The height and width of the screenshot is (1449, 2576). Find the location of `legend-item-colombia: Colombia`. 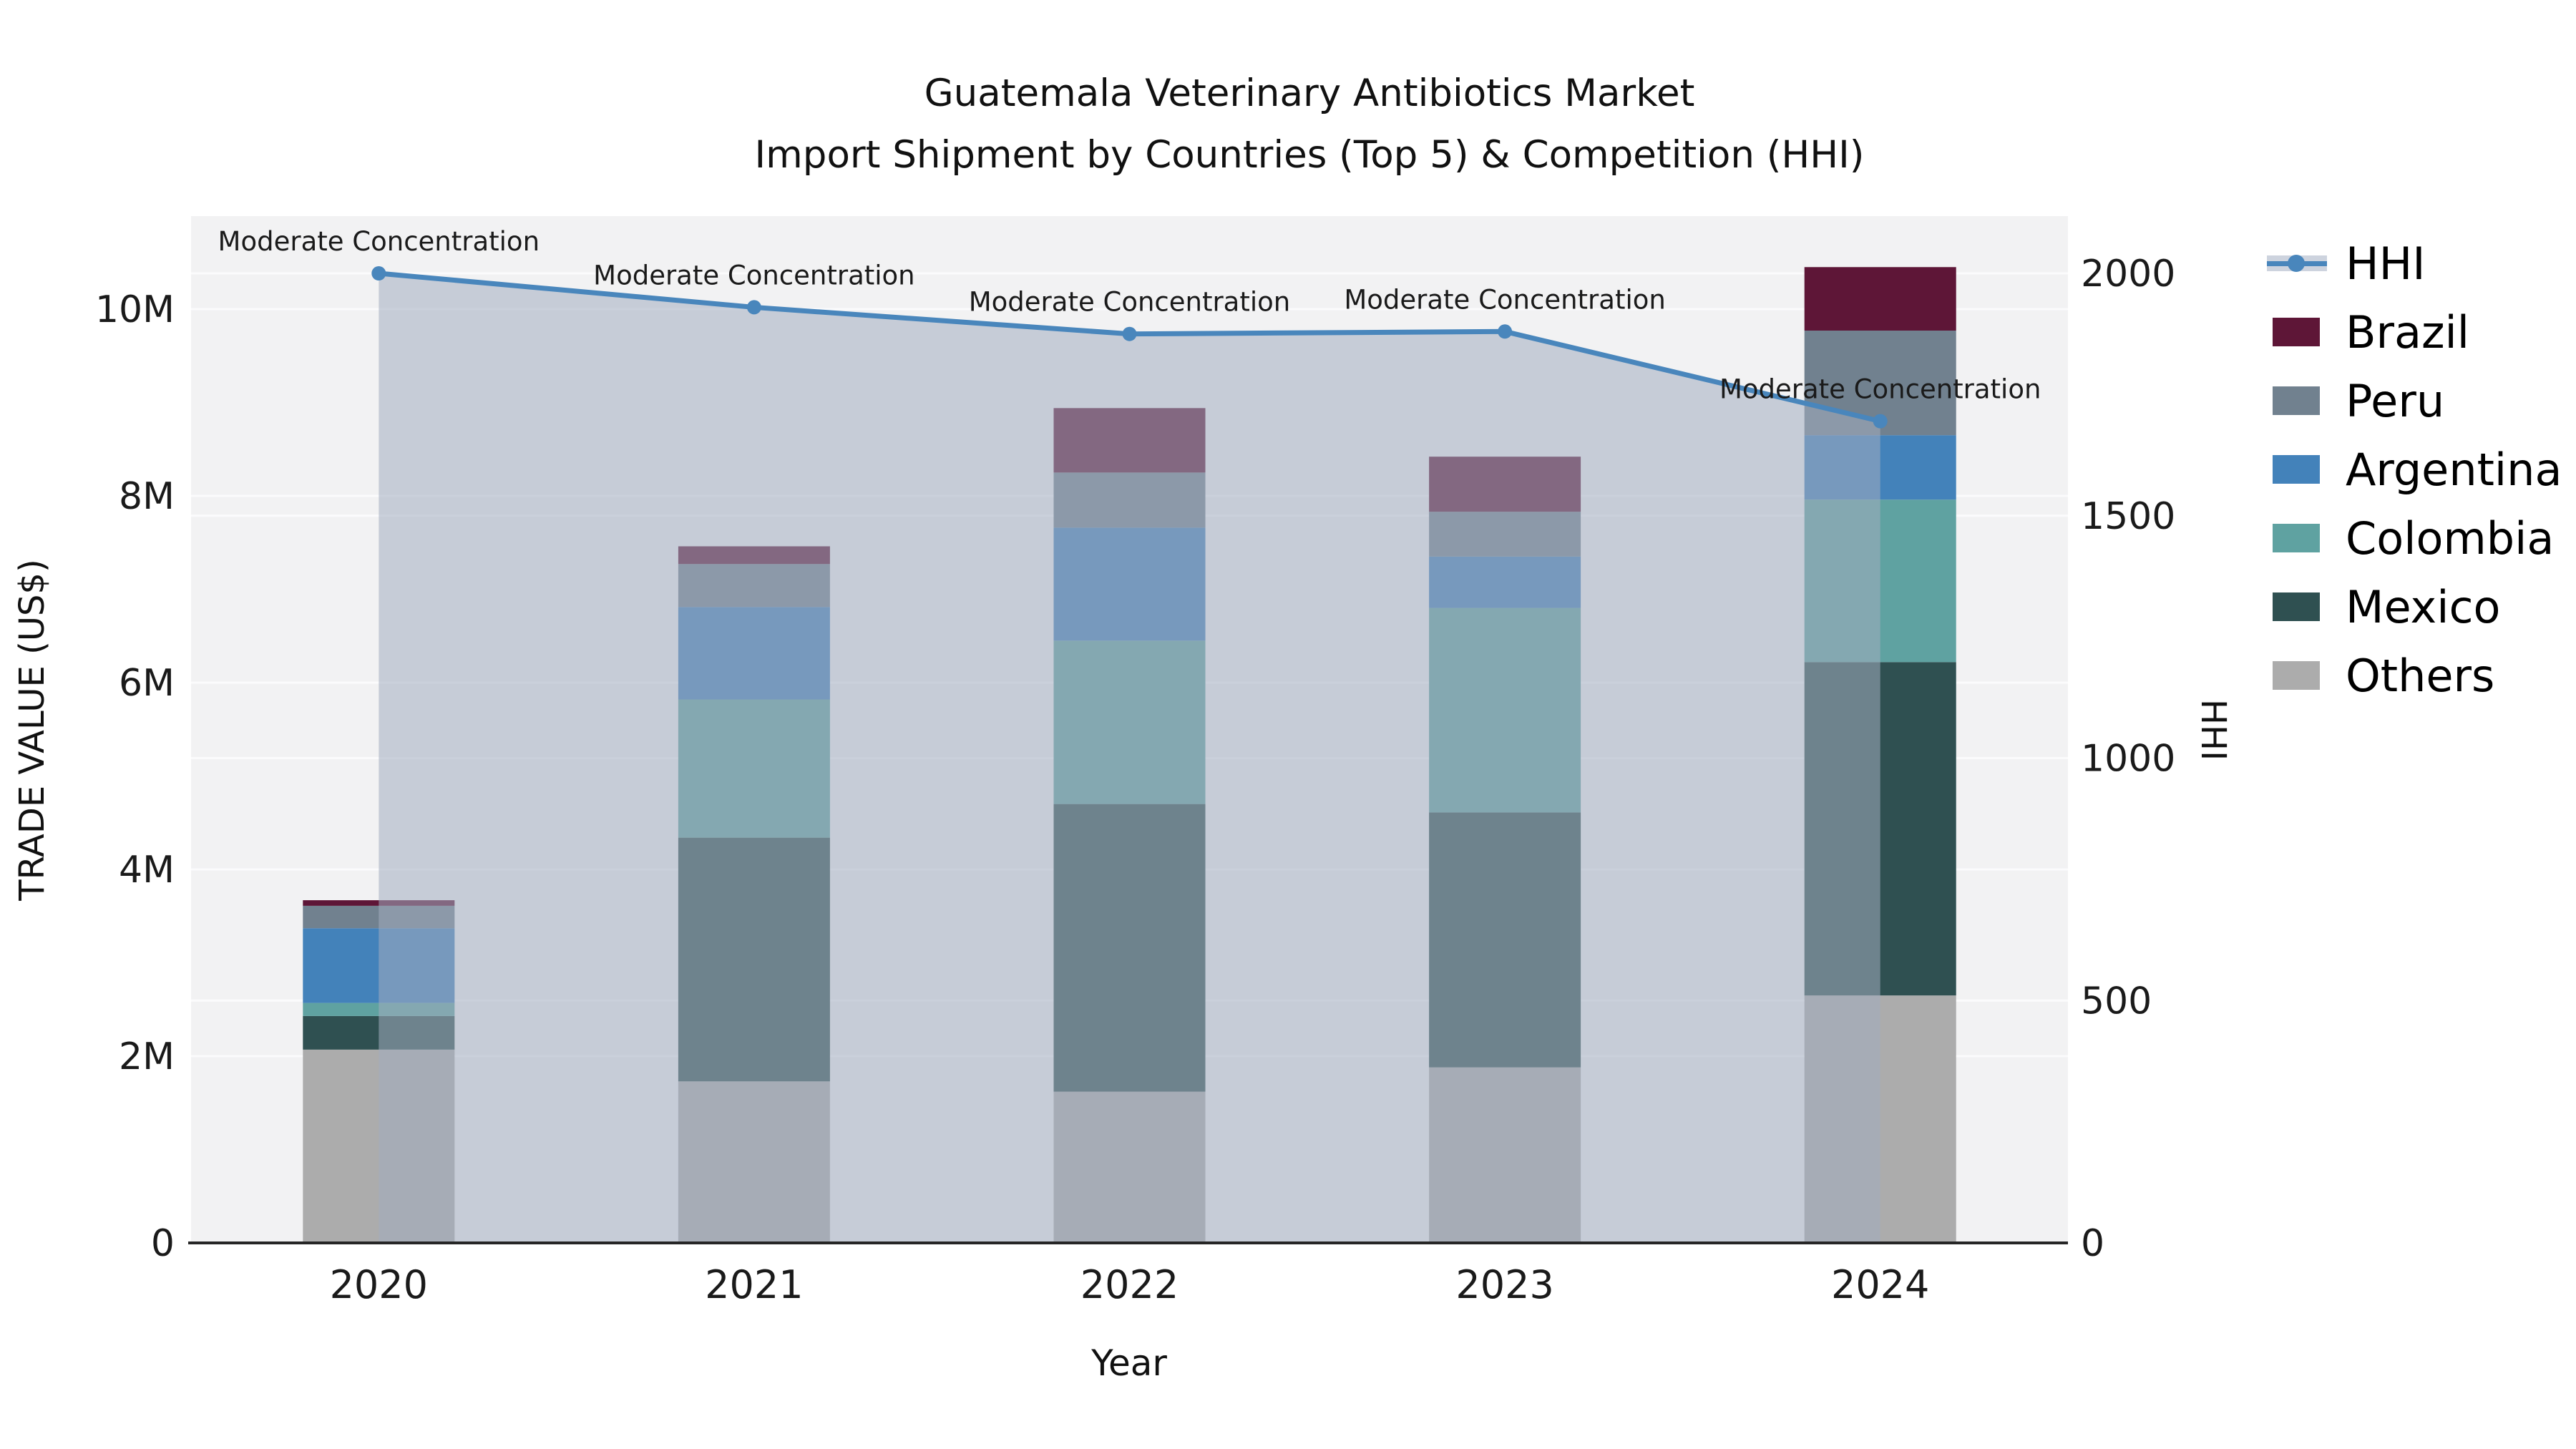

legend-item-colombia: Colombia is located at coordinates (2417, 538).